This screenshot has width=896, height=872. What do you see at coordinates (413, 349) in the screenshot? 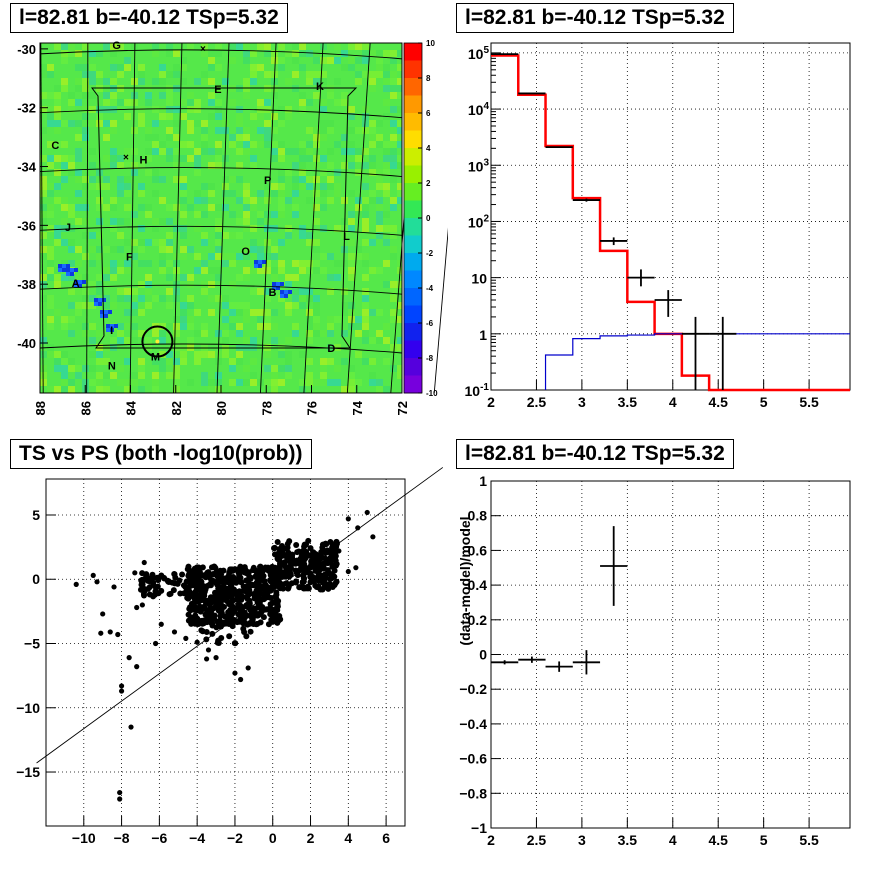
I see `colorbar-segment` at bounding box center [413, 349].